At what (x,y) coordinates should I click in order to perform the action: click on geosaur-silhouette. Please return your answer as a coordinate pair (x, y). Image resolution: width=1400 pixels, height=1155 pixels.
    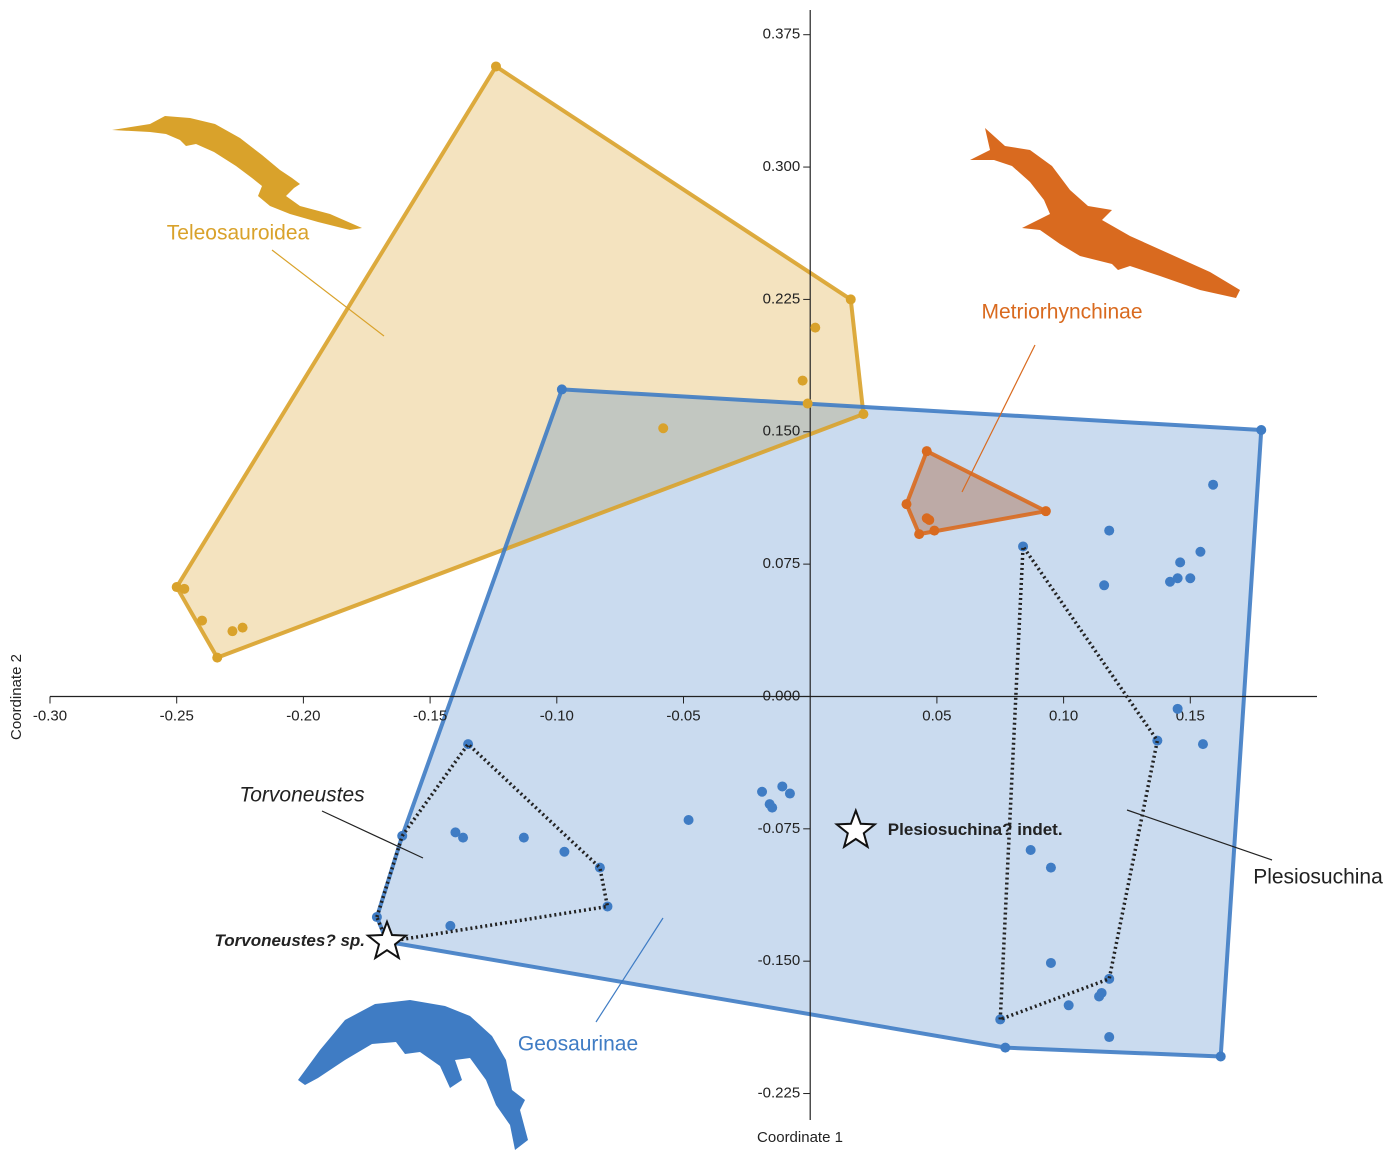
    Looking at the image, I should click on (413, 1075).